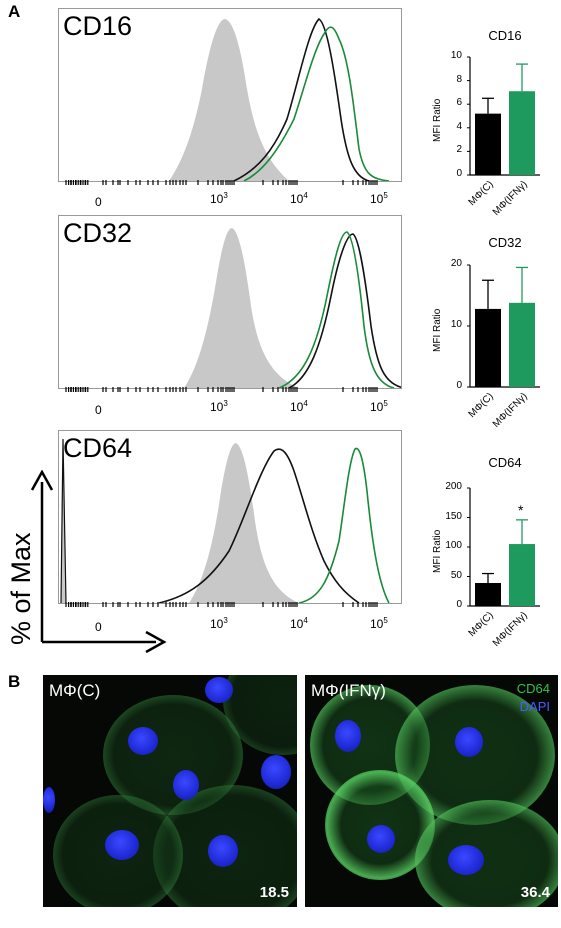  What do you see at coordinates (14, 681) in the screenshot?
I see `panel-b-letter: B` at bounding box center [14, 681].